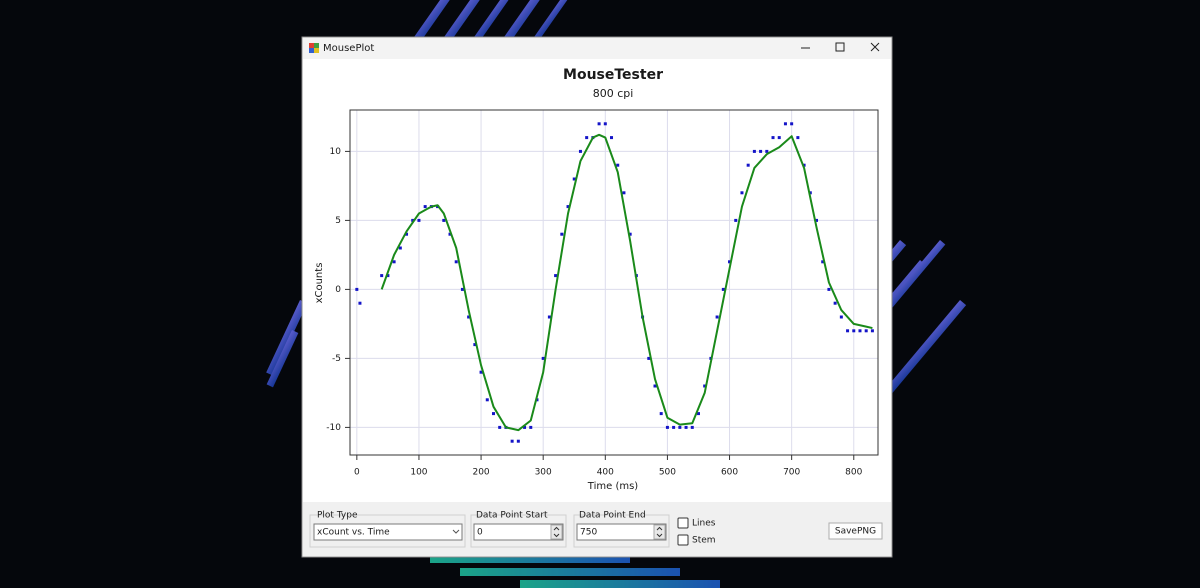 The width and height of the screenshot is (1200, 588). What do you see at coordinates (704, 524) in the screenshot?
I see `checkbox-label: Lines` at bounding box center [704, 524].